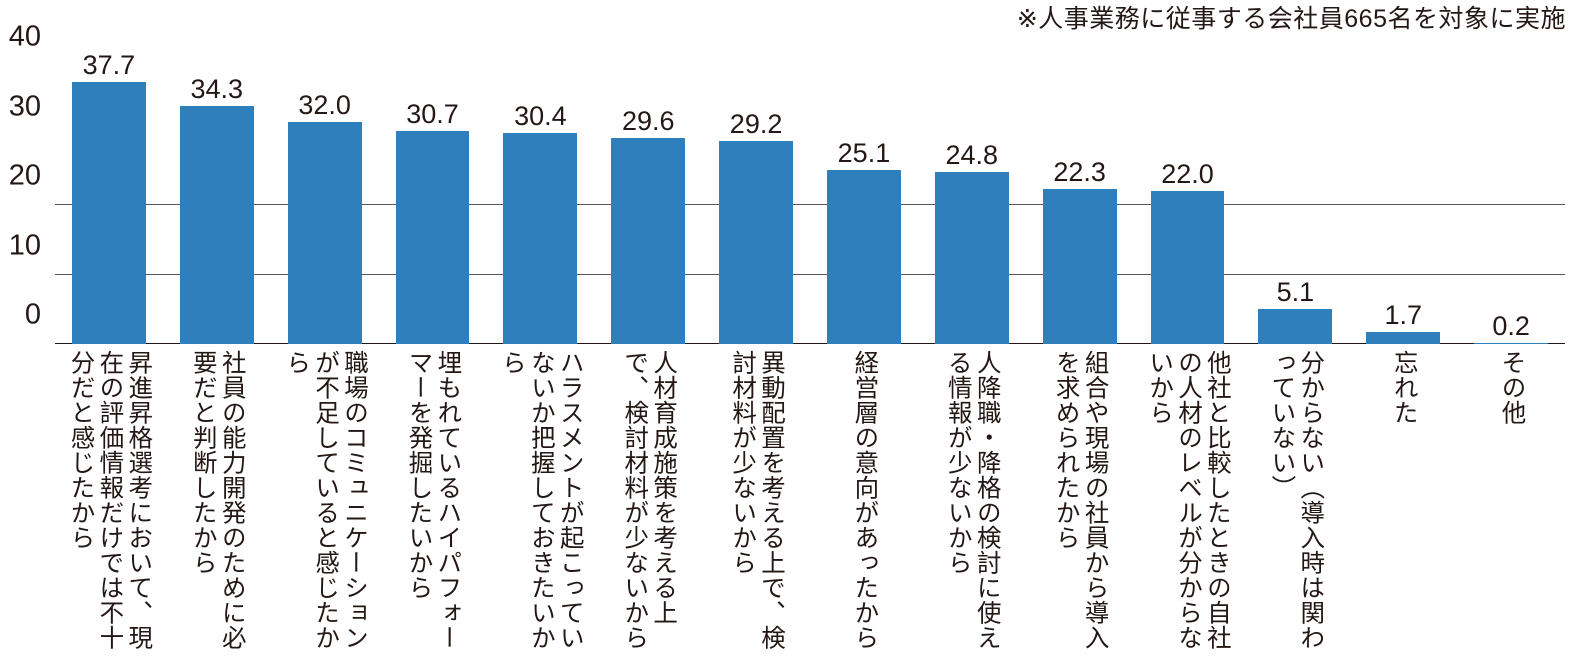 Image resolution: width=1580 pixels, height=658 pixels. I want to click on category-label: 組合や現場の社員から導入を求められたから, so click(1080, 500).